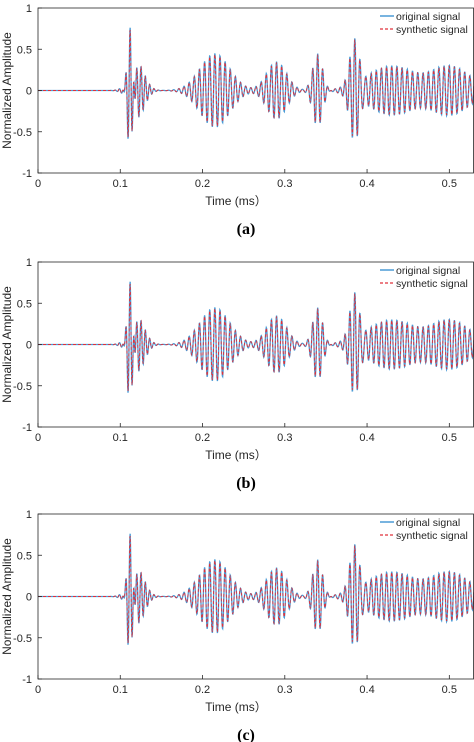  Describe the element at coordinates (246, 229) in the screenshot. I see `panel-caption: (a)` at that location.